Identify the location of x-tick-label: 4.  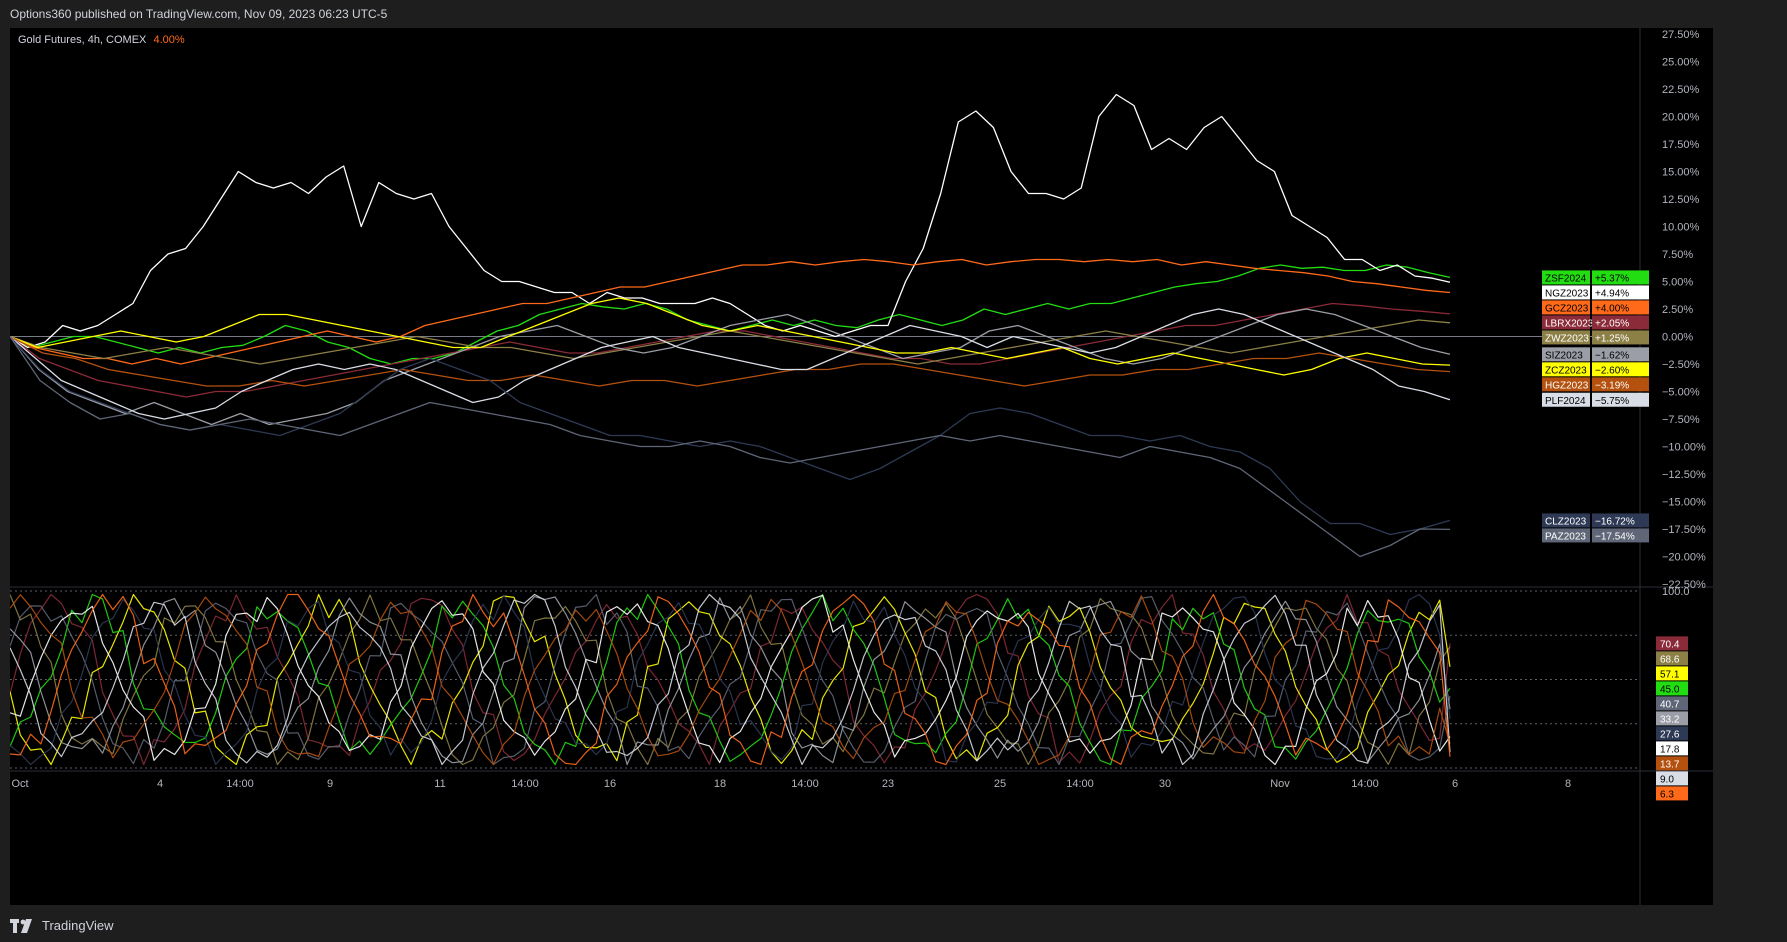
(160, 784).